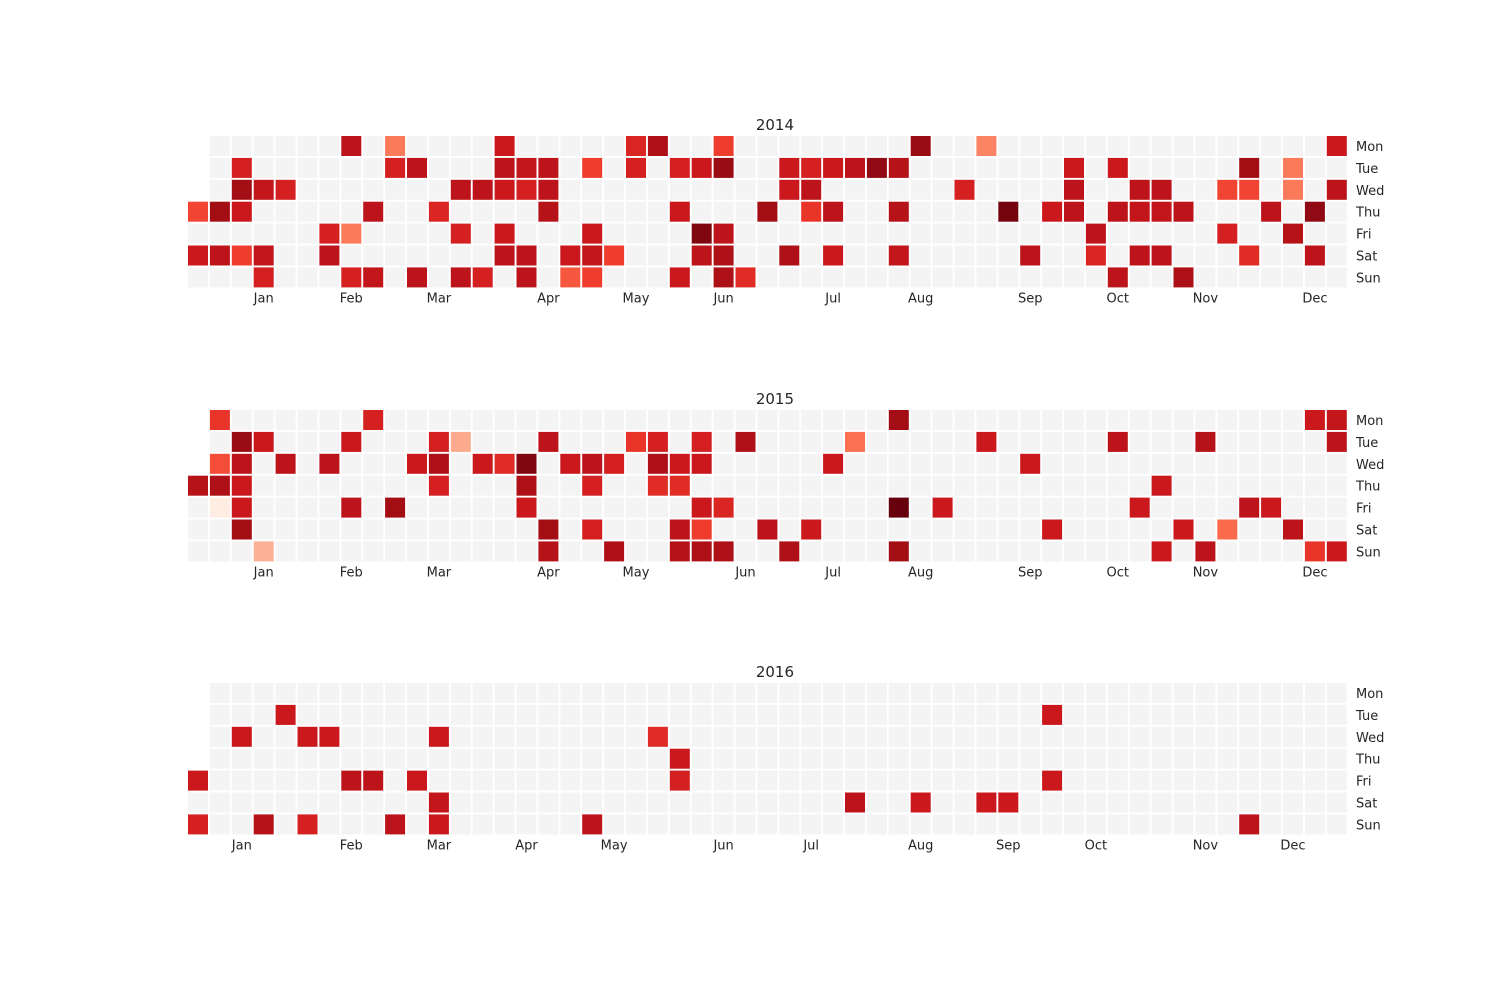 The width and height of the screenshot is (1500, 1000). I want to click on month-label-aug: Aug, so click(920, 845).